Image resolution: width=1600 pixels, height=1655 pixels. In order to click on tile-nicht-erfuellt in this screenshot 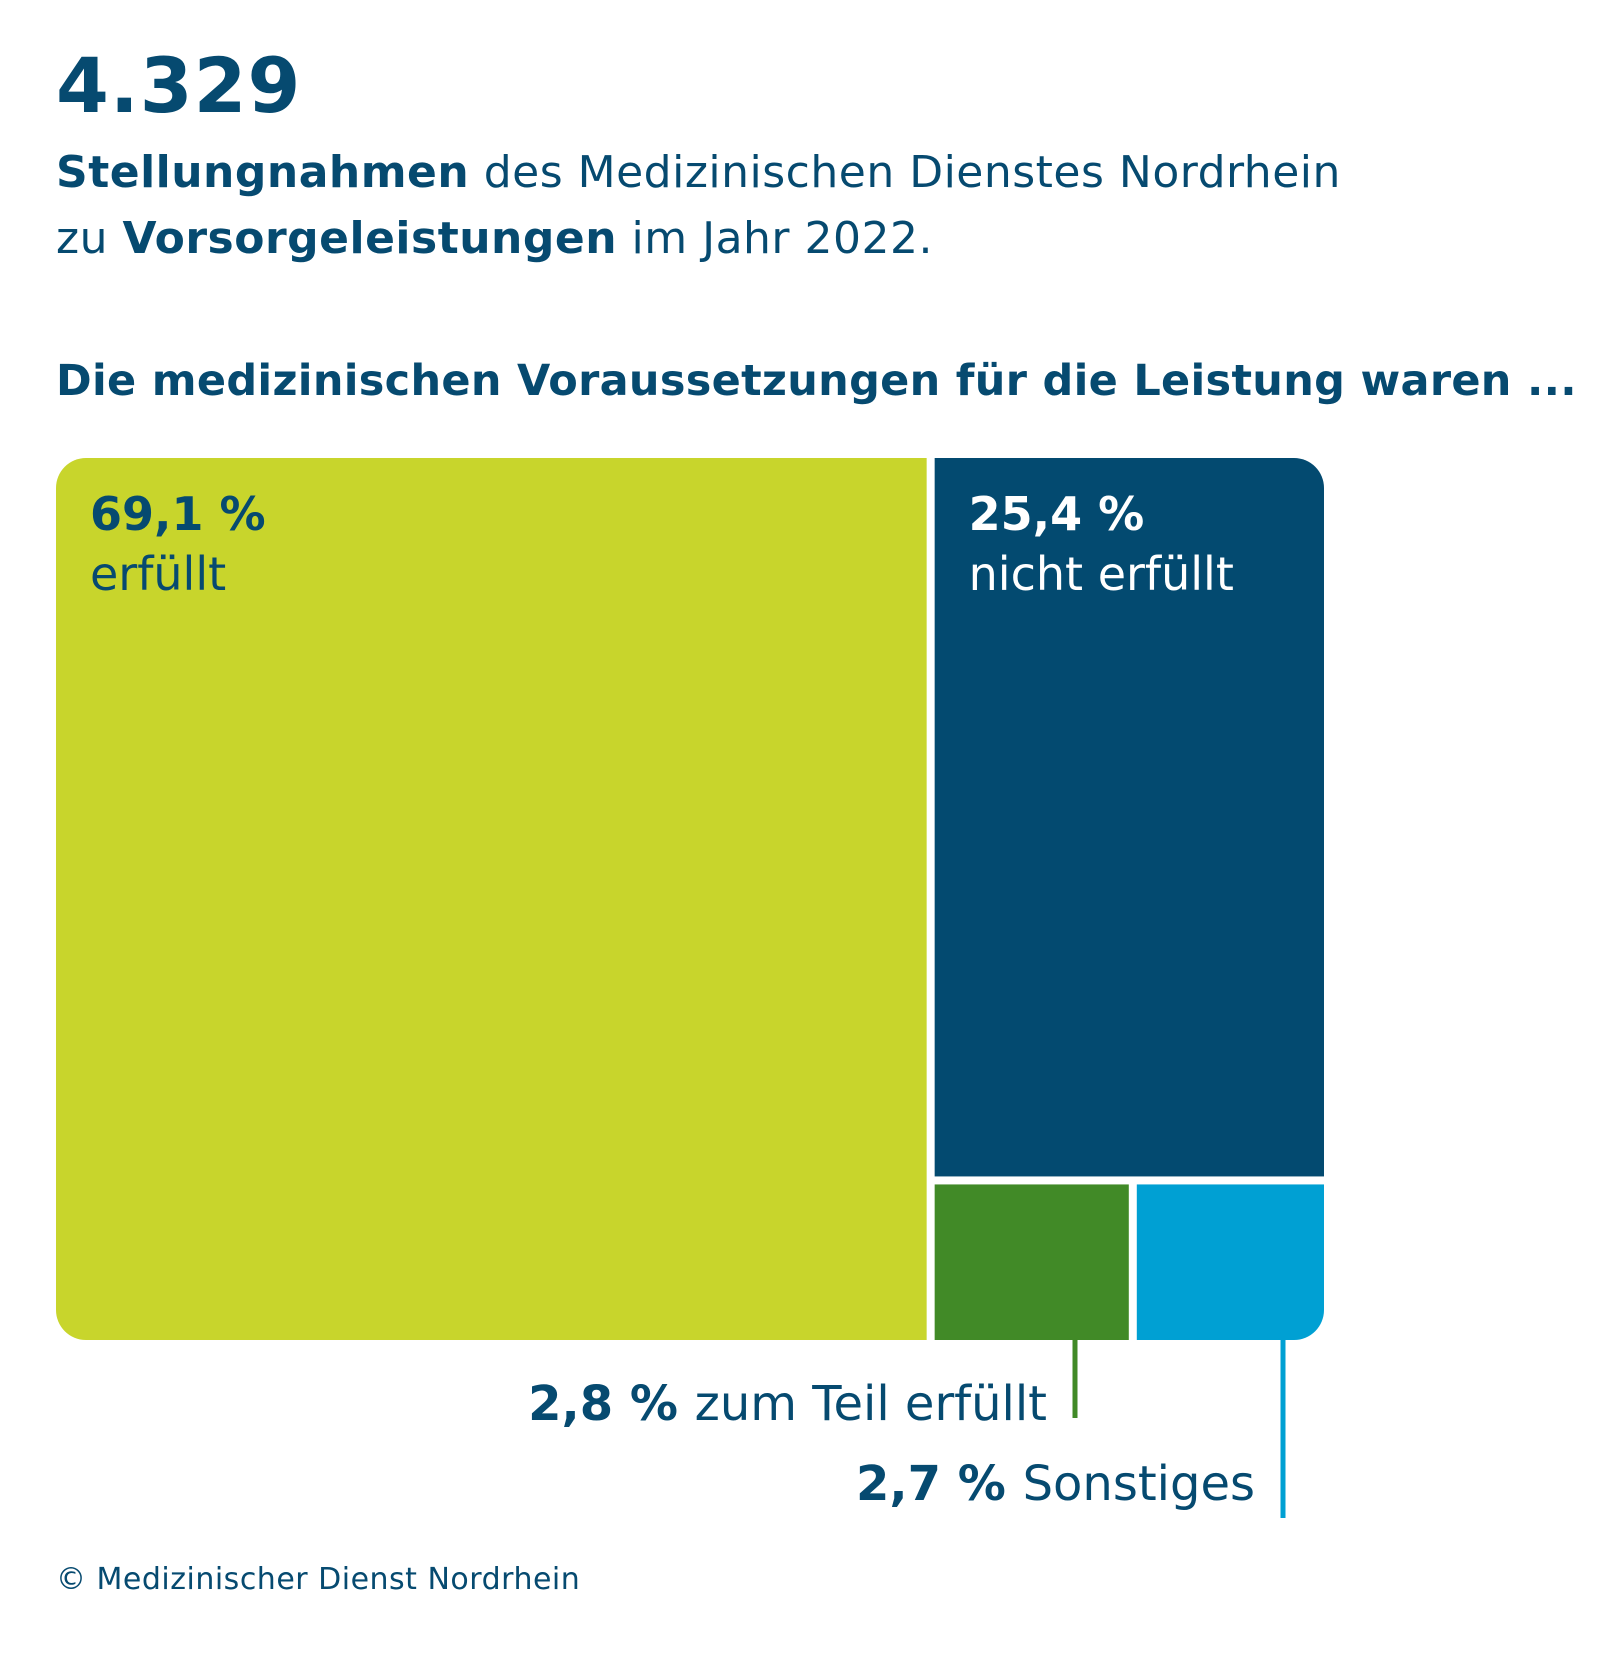, I will do `click(1129, 817)`.